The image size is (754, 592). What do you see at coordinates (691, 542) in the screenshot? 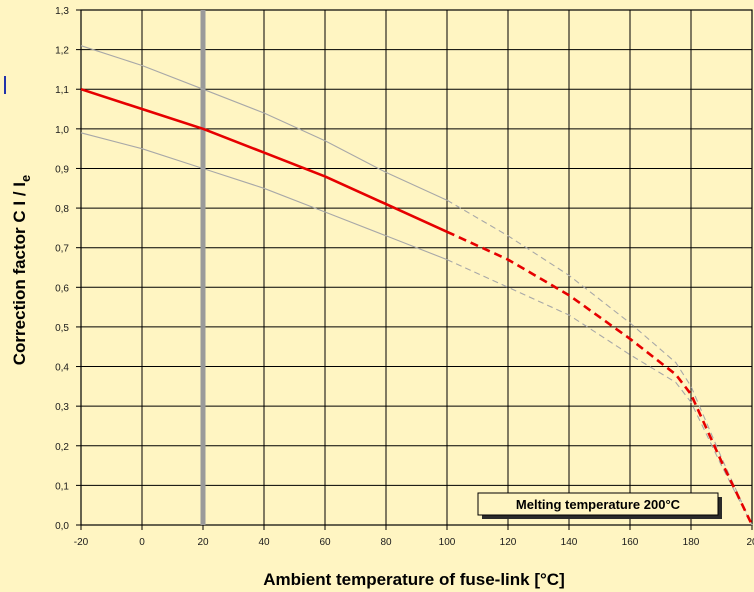
I see `x-tick-label: 180` at bounding box center [691, 542].